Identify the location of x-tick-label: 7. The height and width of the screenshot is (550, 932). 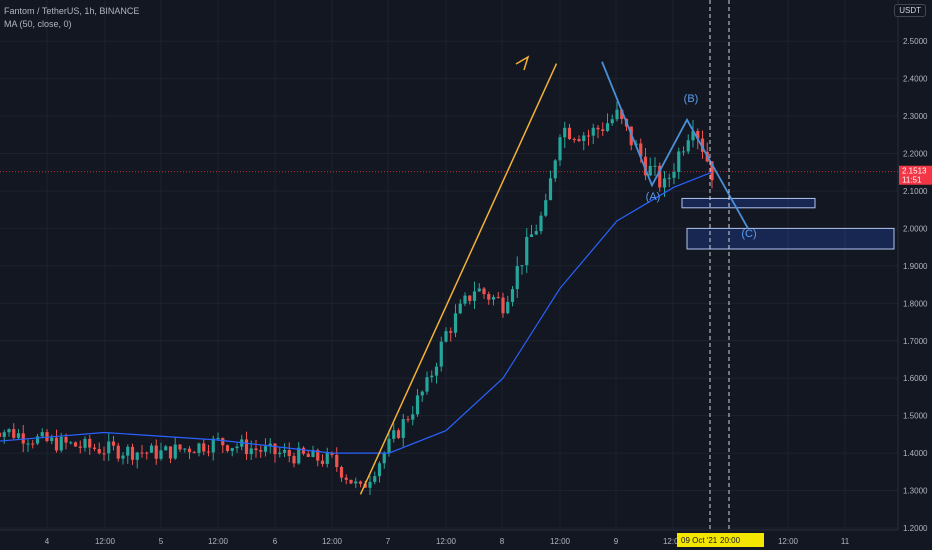
(388, 541).